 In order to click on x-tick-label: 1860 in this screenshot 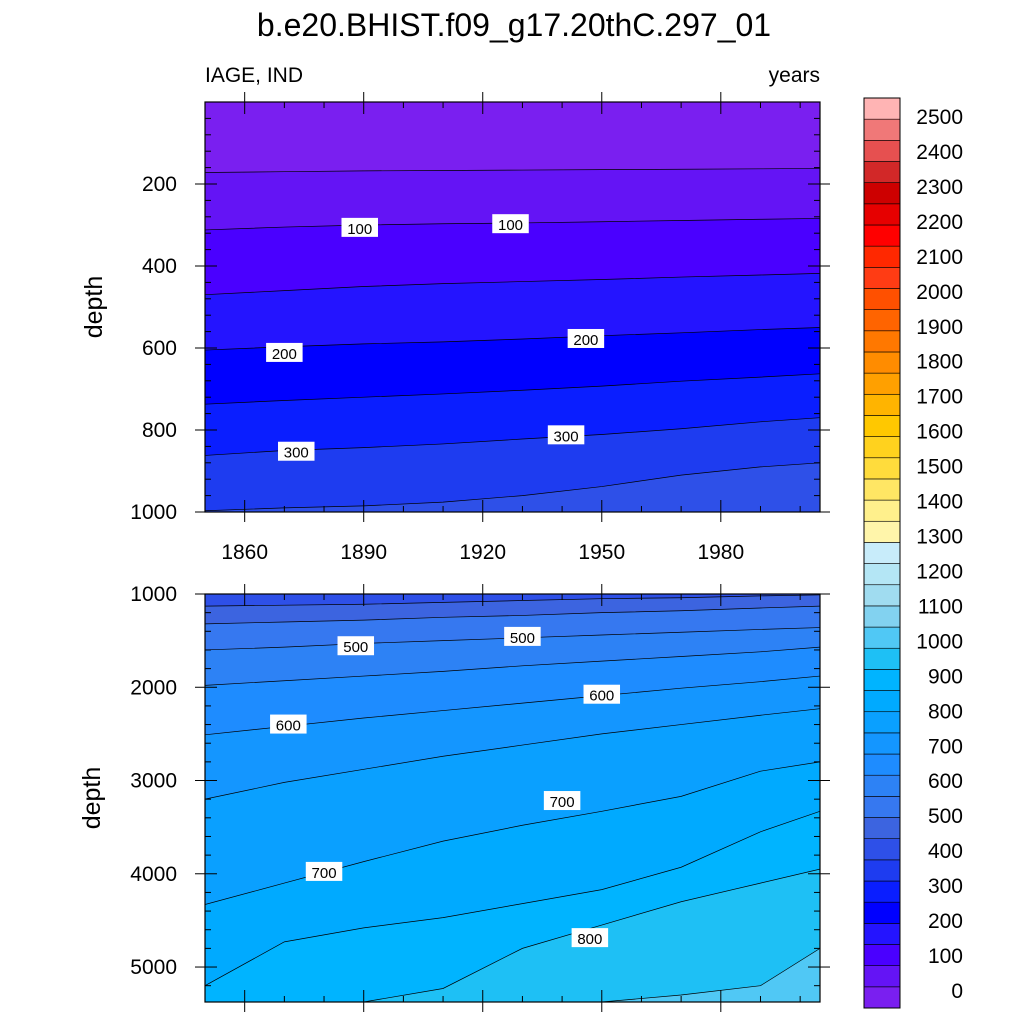, I will do `click(244, 552)`.